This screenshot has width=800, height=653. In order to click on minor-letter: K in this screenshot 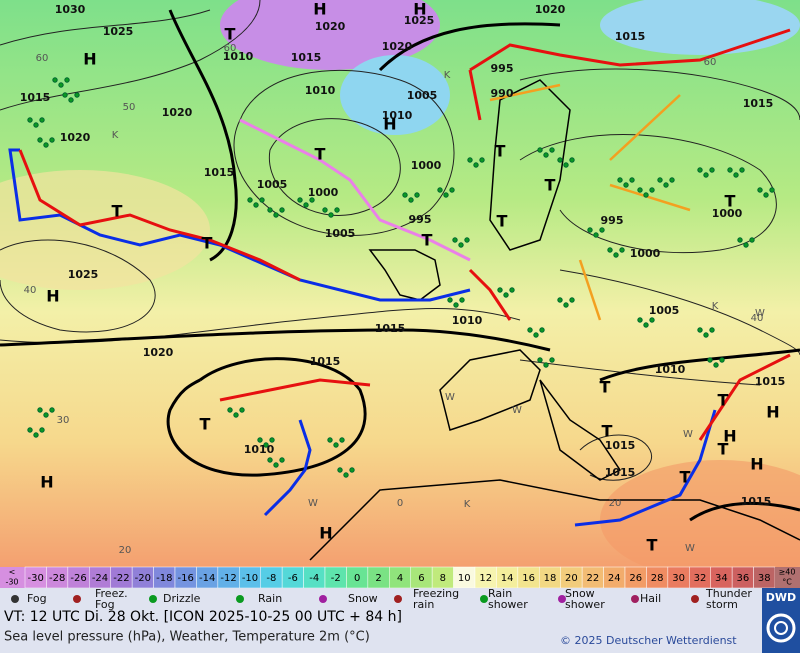, I will do `click(115, 135)`.